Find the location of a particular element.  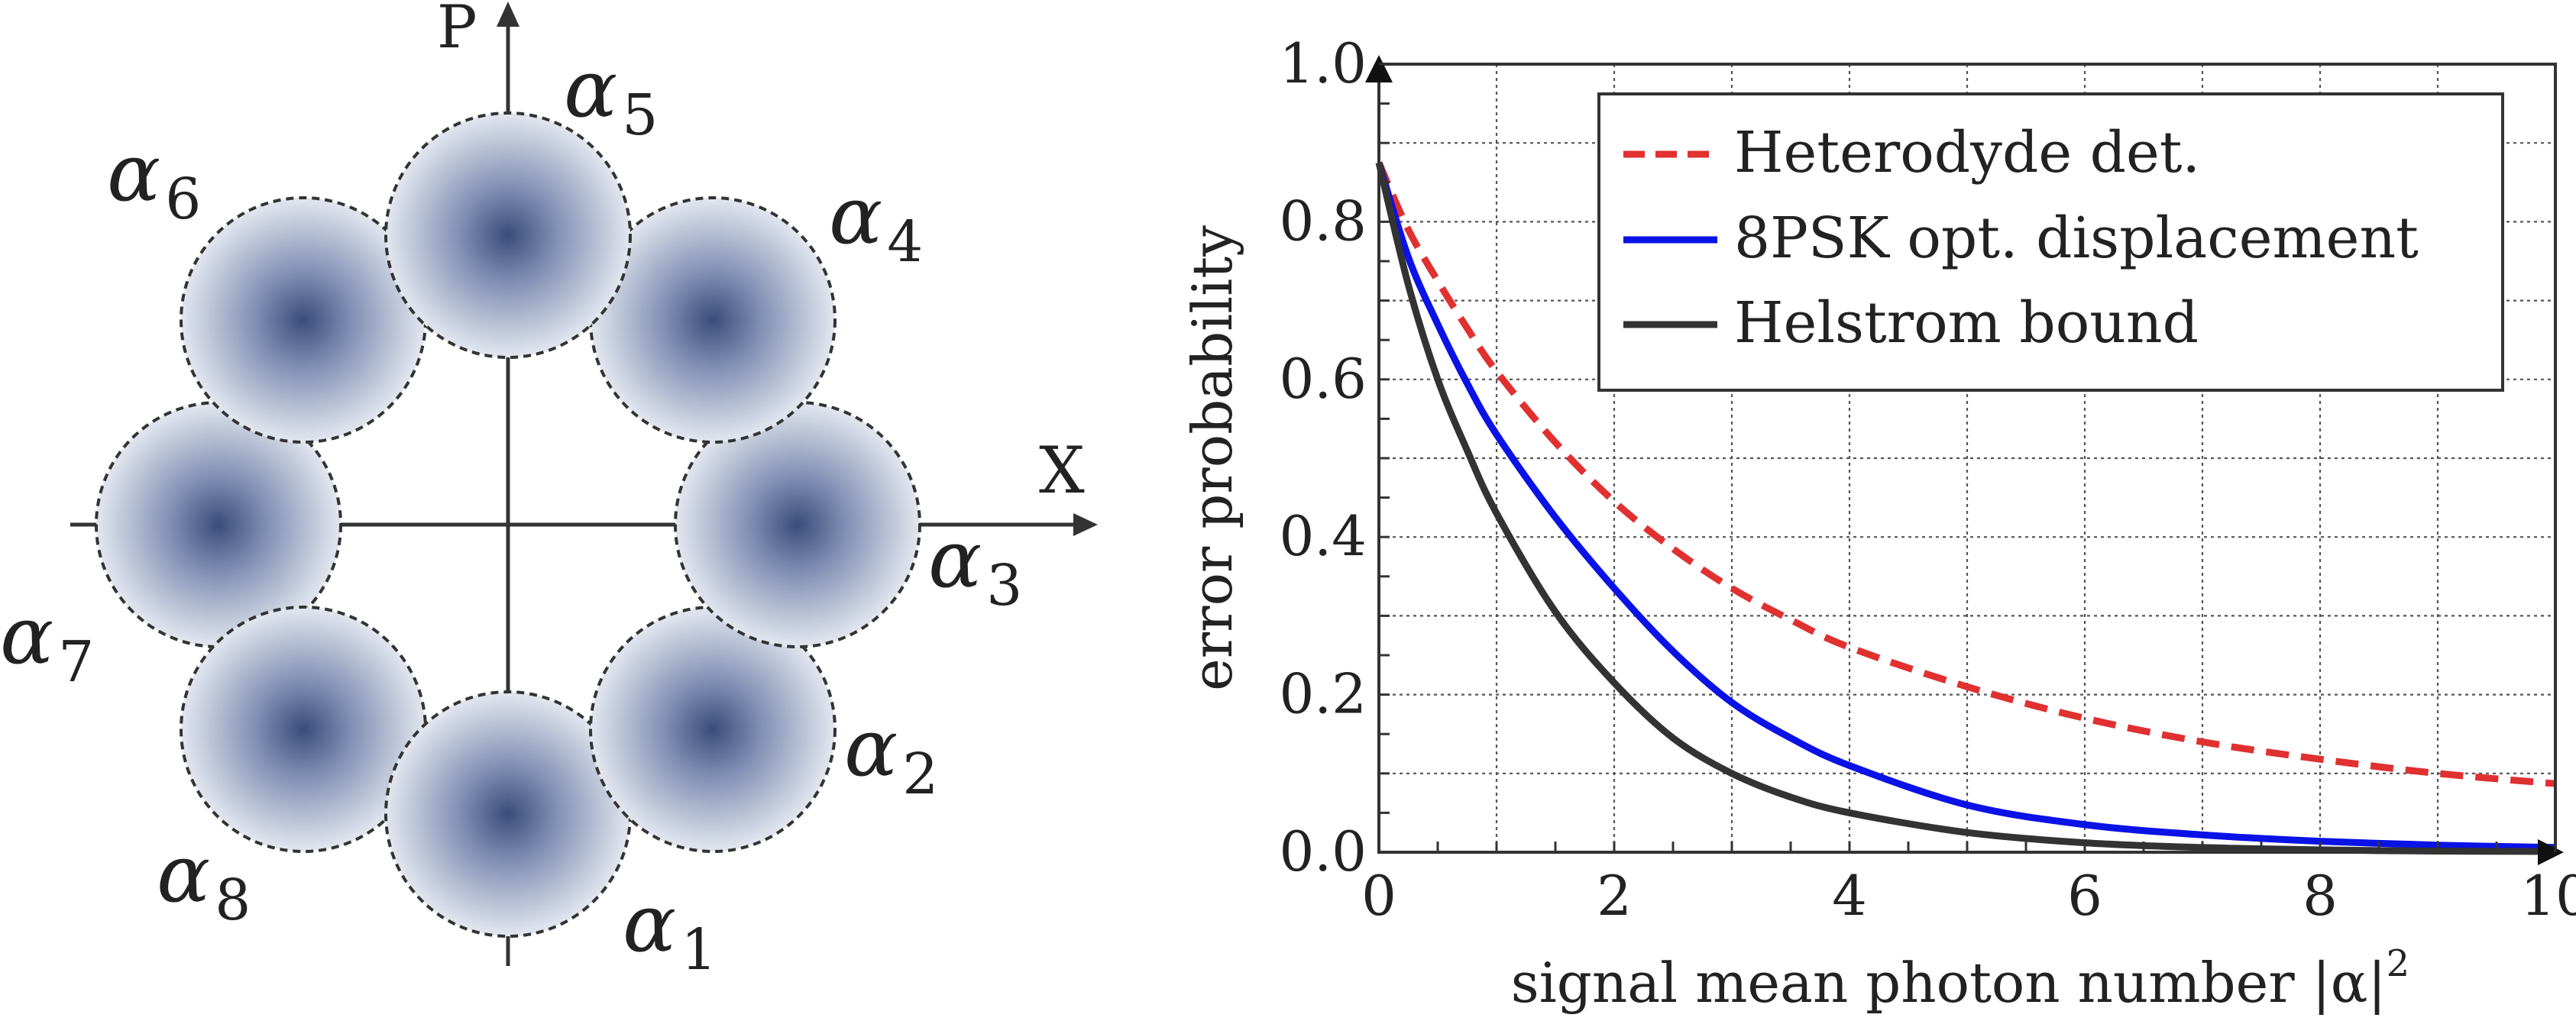

legend-entry-heterodyne: Heterodyde det. is located at coordinates (1911, 153).